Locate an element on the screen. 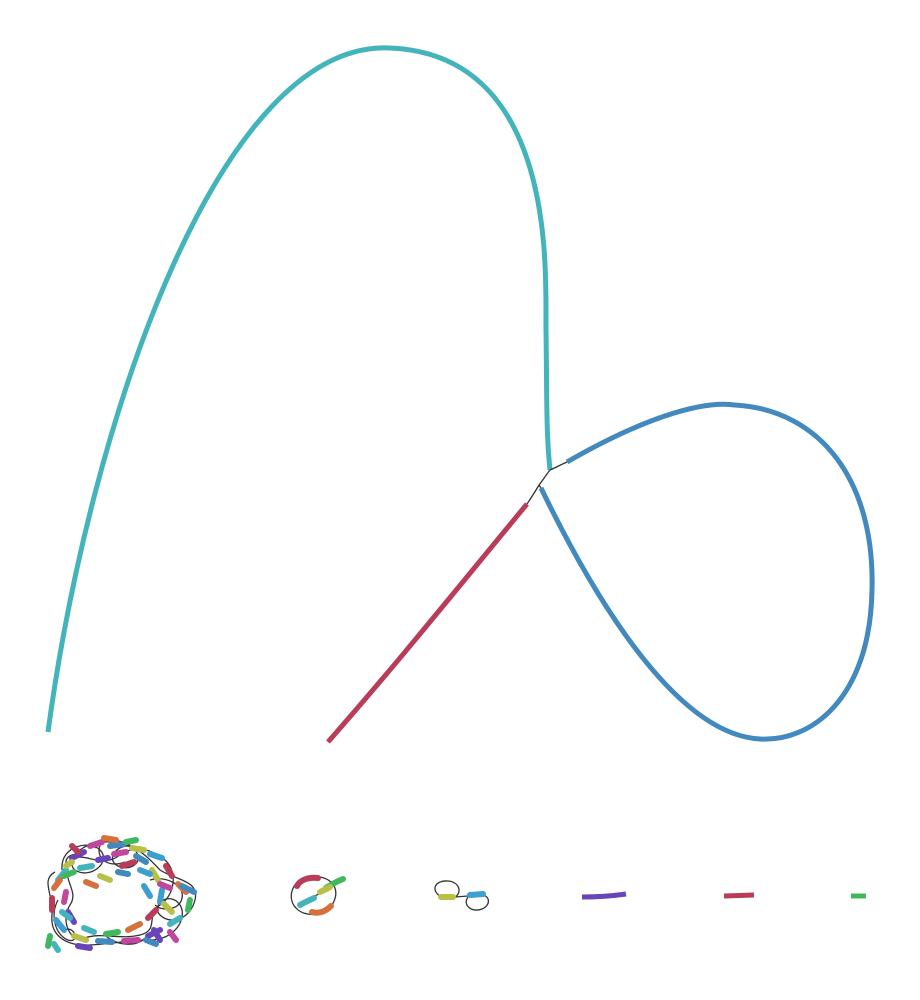 The height and width of the screenshot is (1000, 920). component-dense-tangle is located at coordinates (121, 894).